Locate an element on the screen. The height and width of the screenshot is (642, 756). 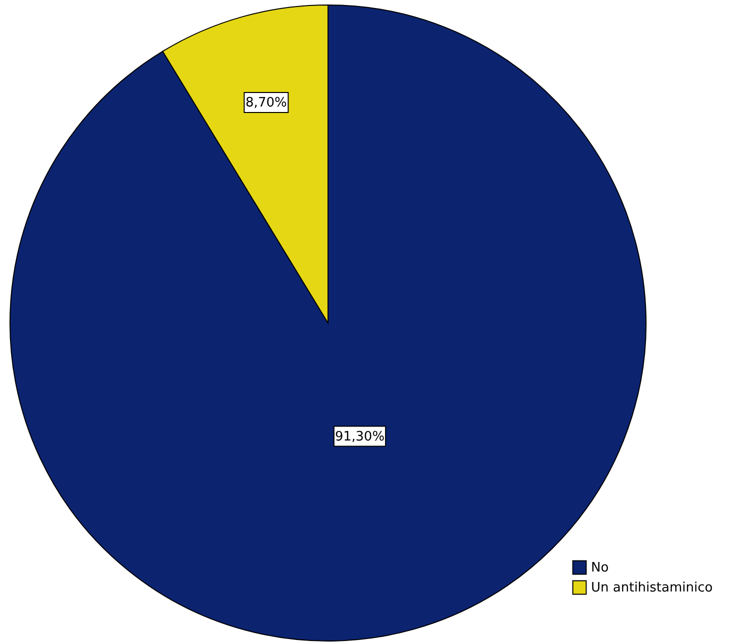
data-label: 91,30% is located at coordinates (359, 436).